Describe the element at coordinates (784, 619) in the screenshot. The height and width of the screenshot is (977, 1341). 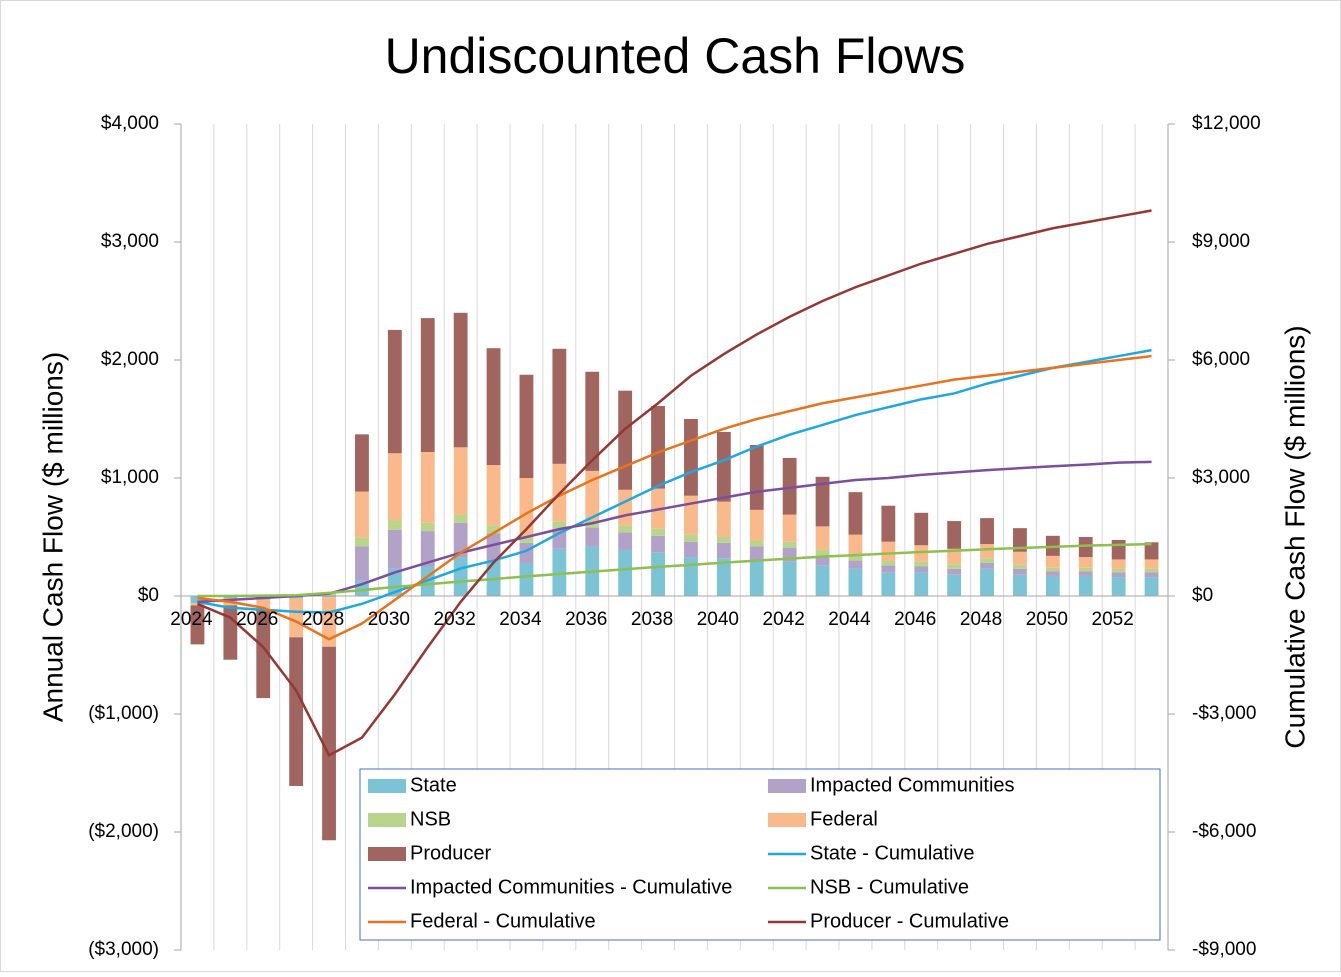
I see `x-tick-label: 2042` at that location.